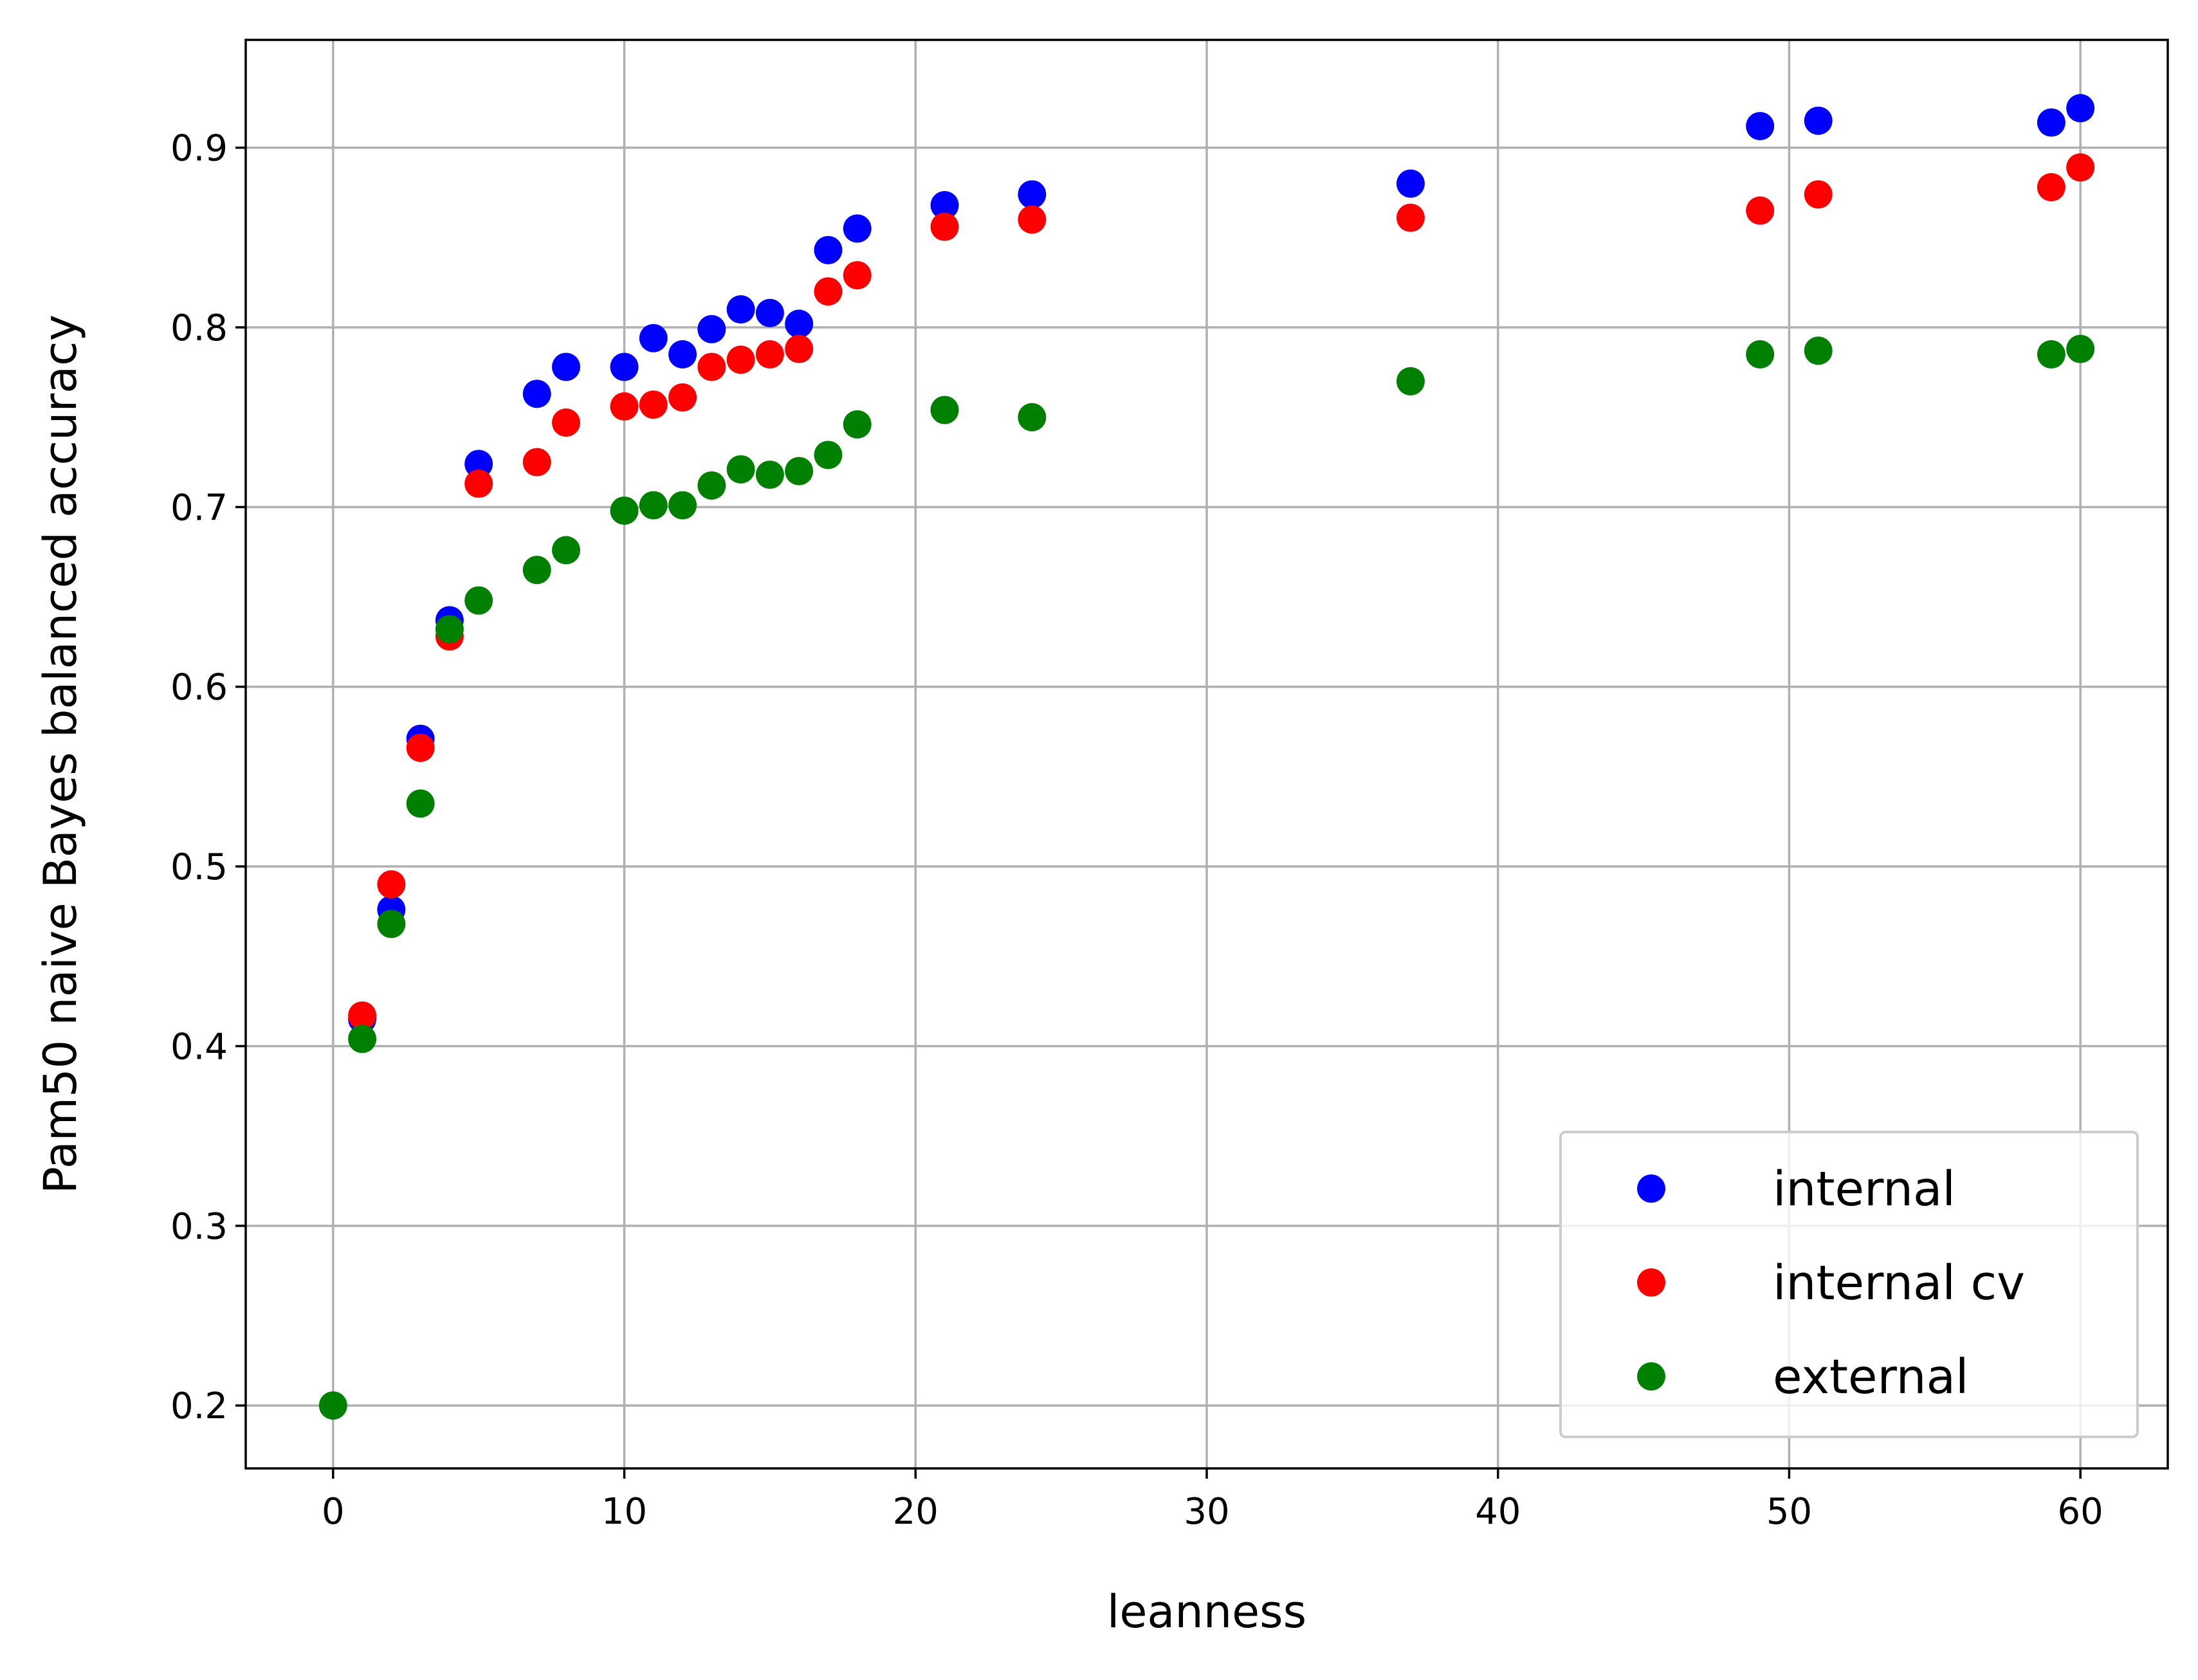 The image size is (2198, 1680). I want to click on legend: internal internal cv external, so click(1849, 1284).